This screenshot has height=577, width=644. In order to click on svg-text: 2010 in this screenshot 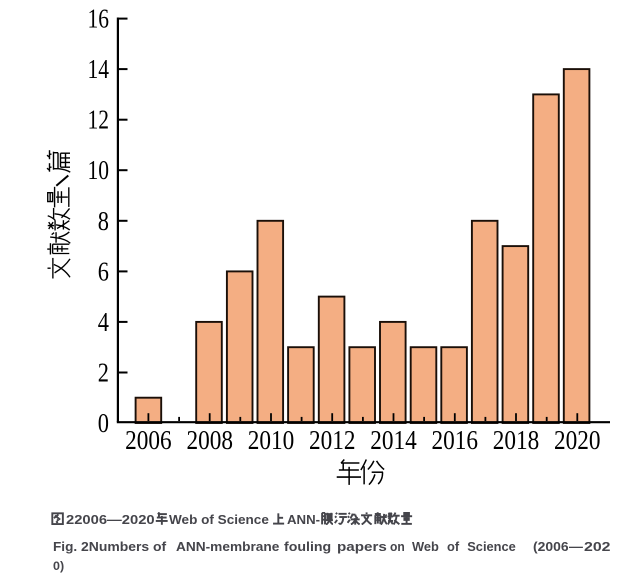, I will do `click(271, 440)`.